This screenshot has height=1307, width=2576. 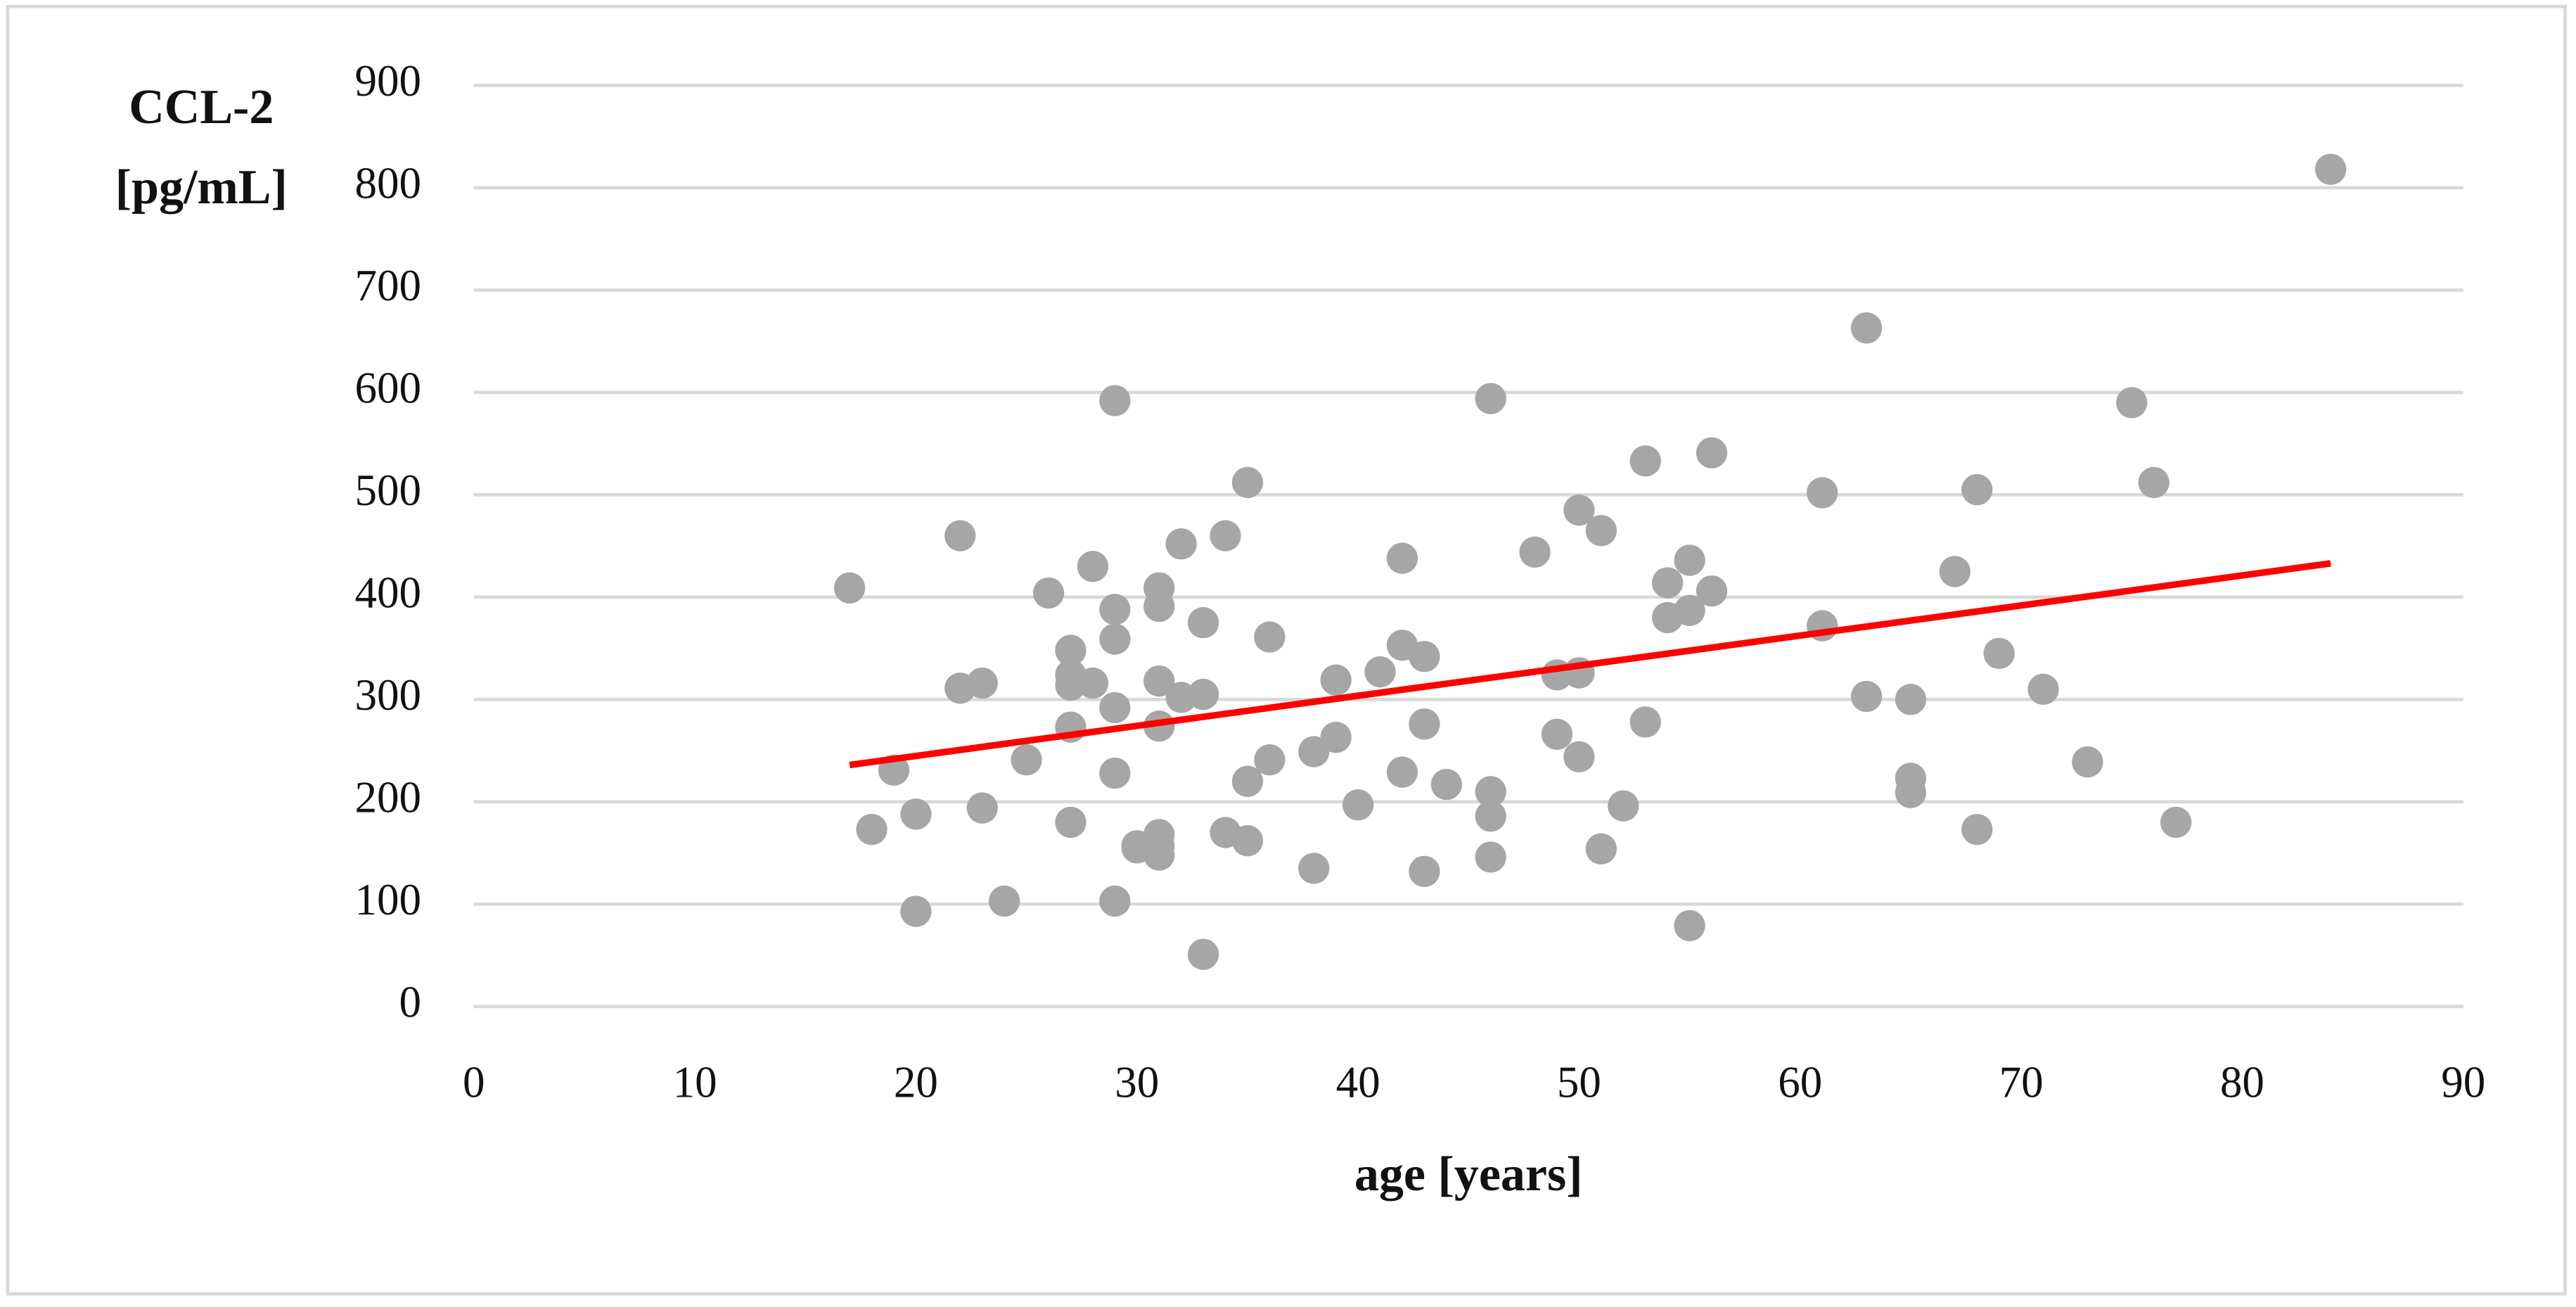 I want to click on x-tick-label: 80, so click(x=2242, y=1082).